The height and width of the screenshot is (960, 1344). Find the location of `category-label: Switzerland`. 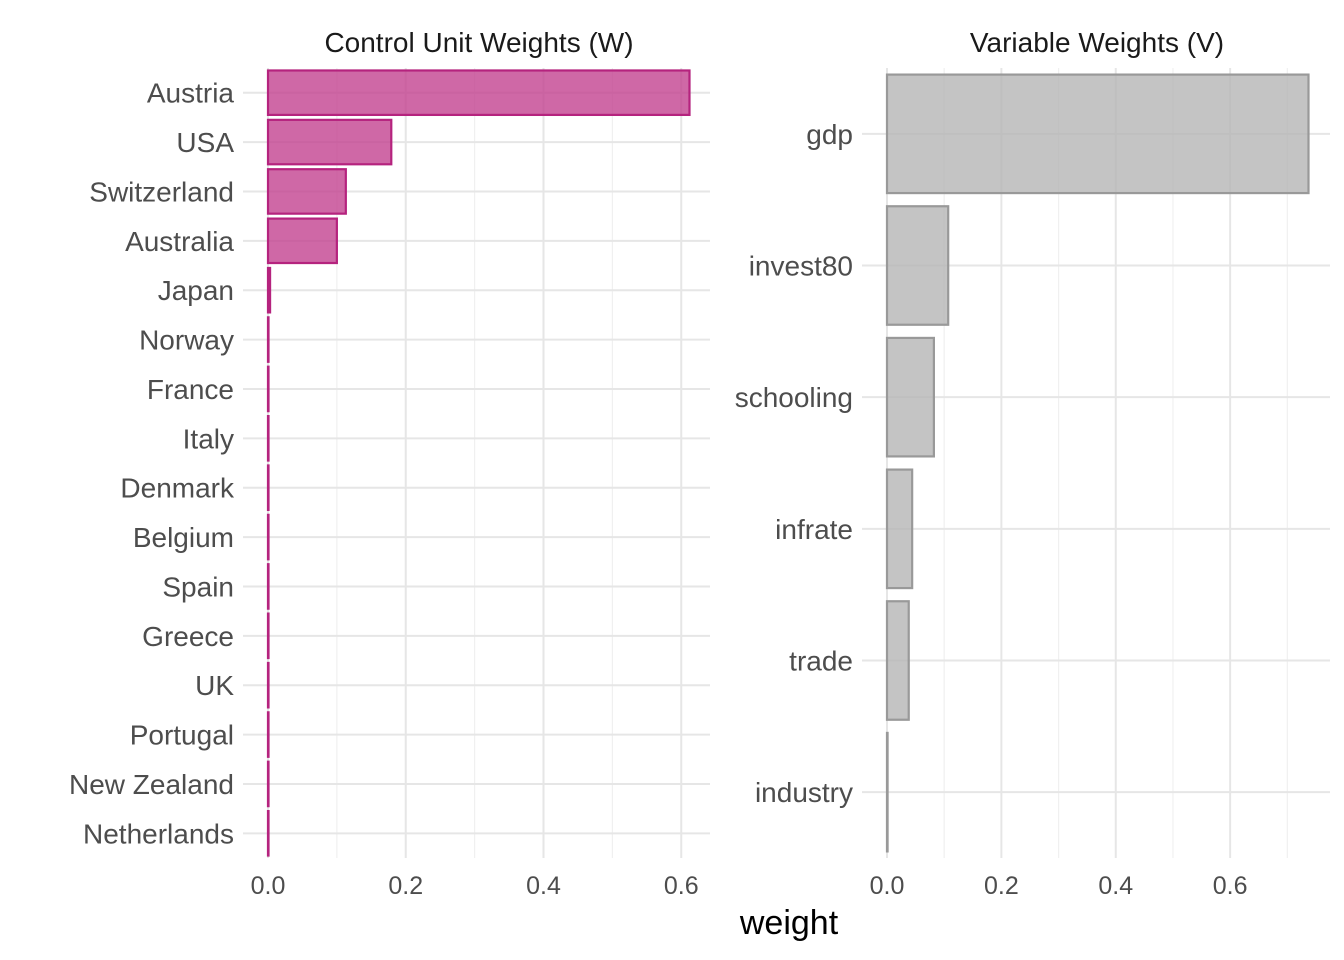

category-label: Switzerland is located at coordinates (161, 191).